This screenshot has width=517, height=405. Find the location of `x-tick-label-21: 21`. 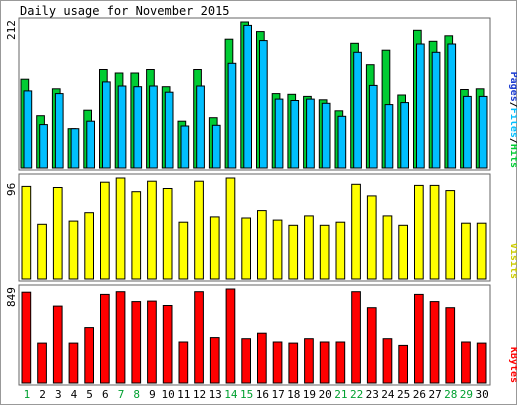

x-tick-label-21: 21 is located at coordinates (340, 394).